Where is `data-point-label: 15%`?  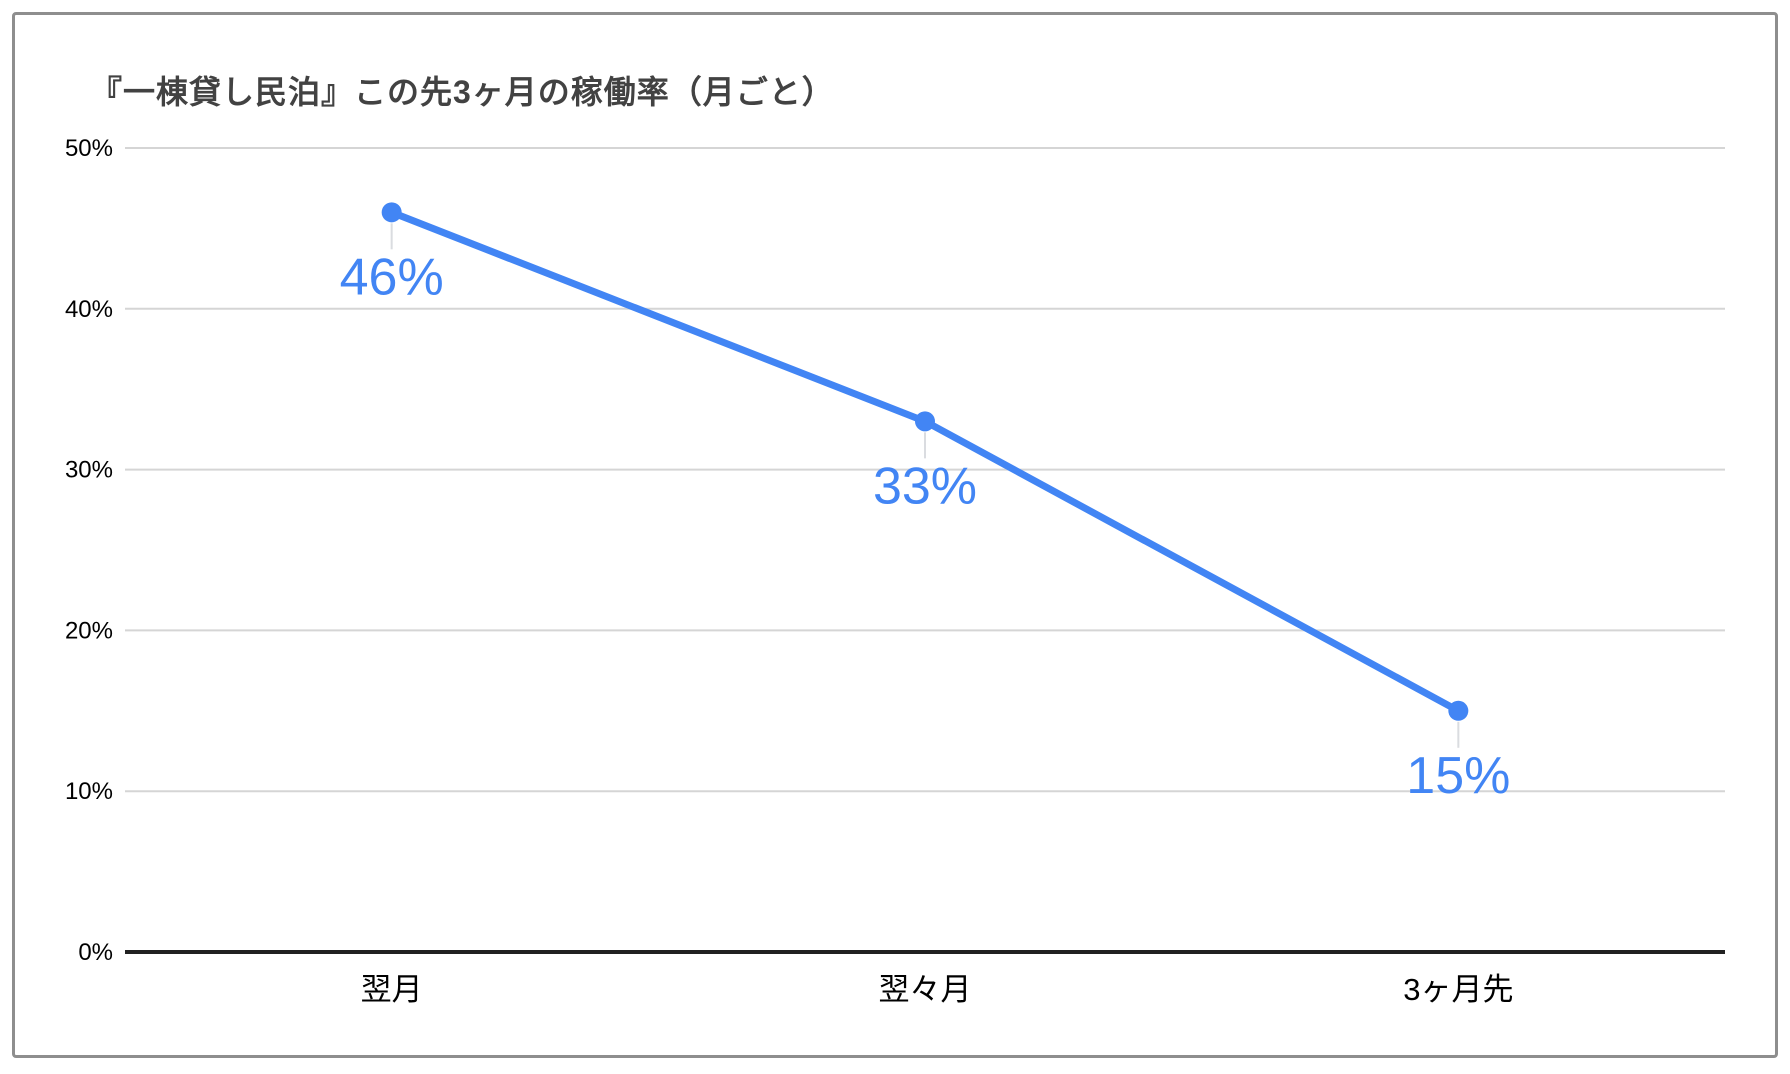 data-point-label: 15% is located at coordinates (1458, 776).